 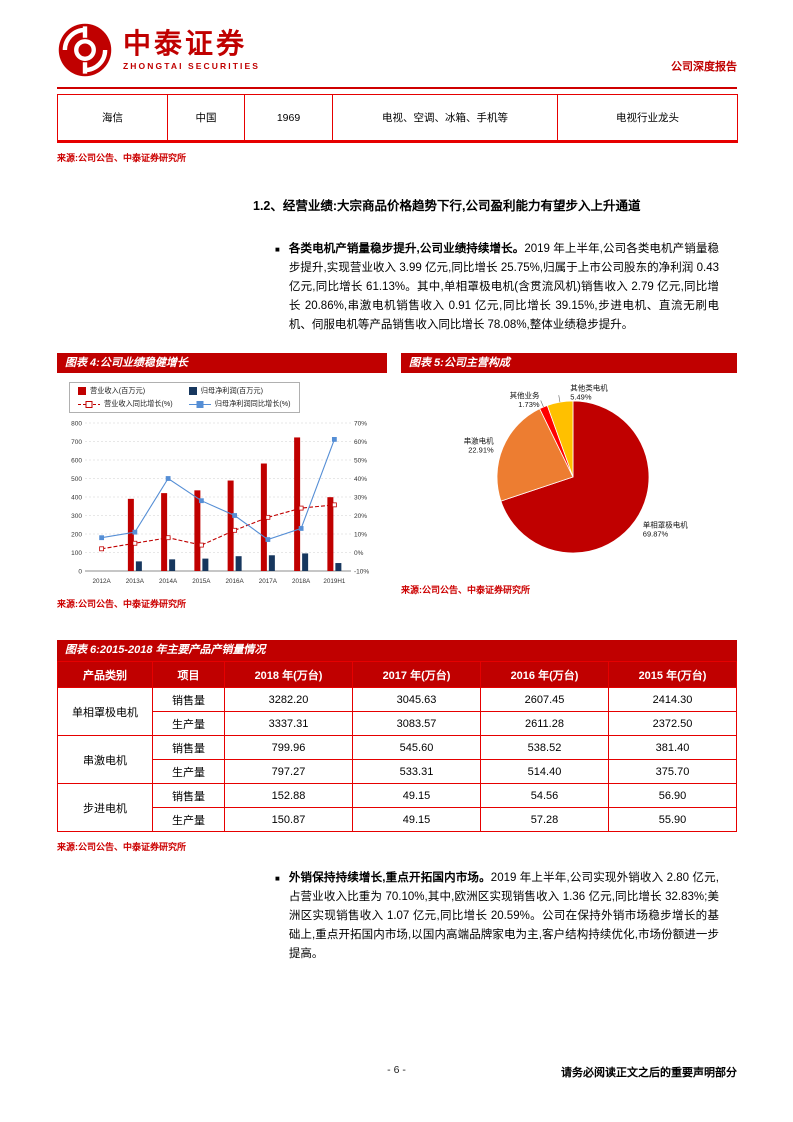 What do you see at coordinates (416, 772) in the screenshot?
I see `value-cell: 533.31` at bounding box center [416, 772].